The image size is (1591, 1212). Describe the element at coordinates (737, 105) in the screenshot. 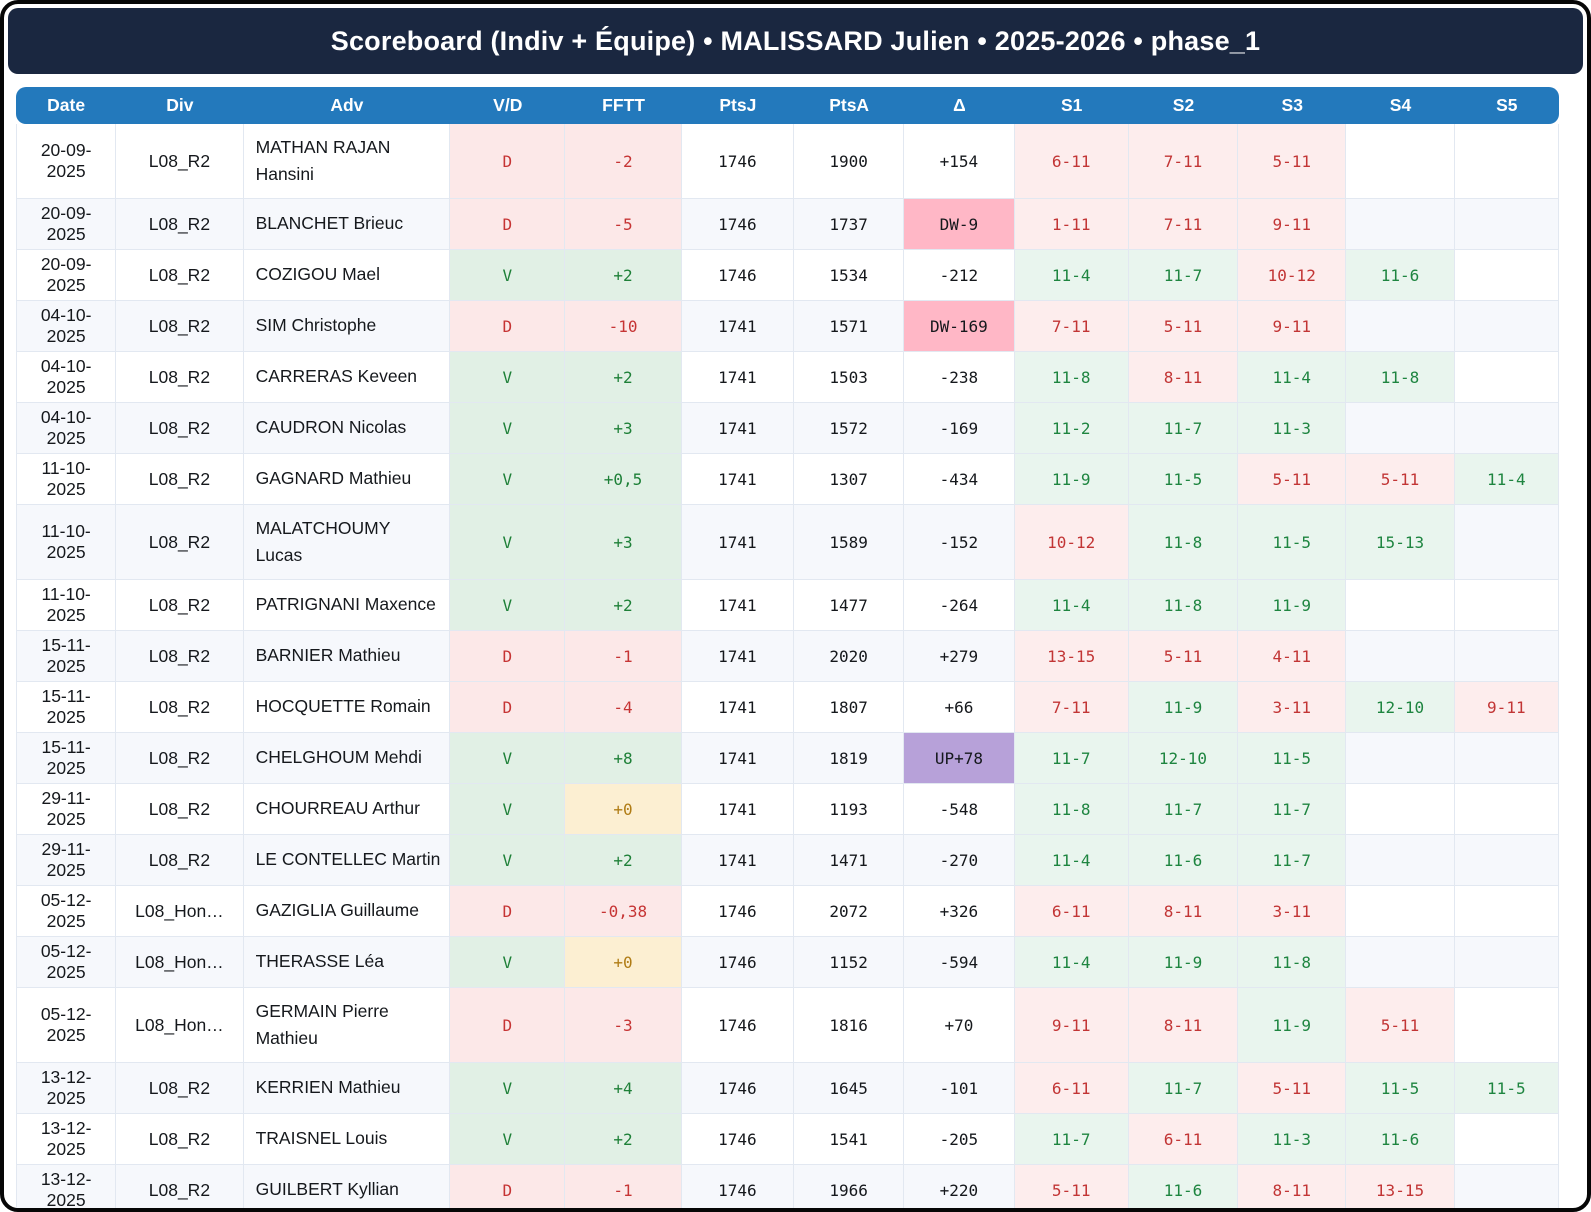

I see `column-header-ptsj: PtsJ` at that location.